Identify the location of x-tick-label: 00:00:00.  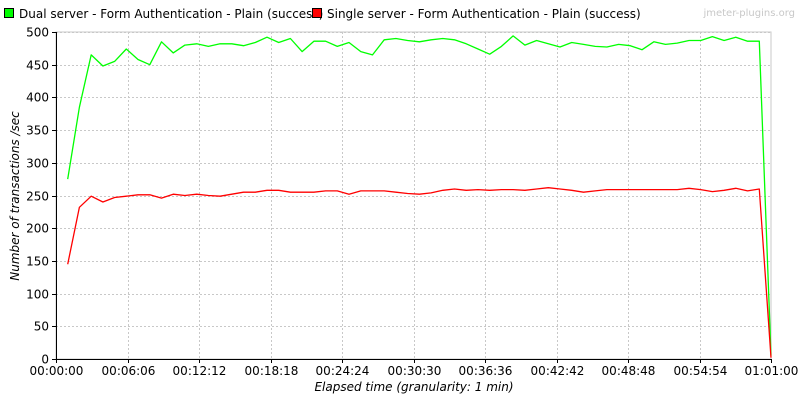
(57, 371).